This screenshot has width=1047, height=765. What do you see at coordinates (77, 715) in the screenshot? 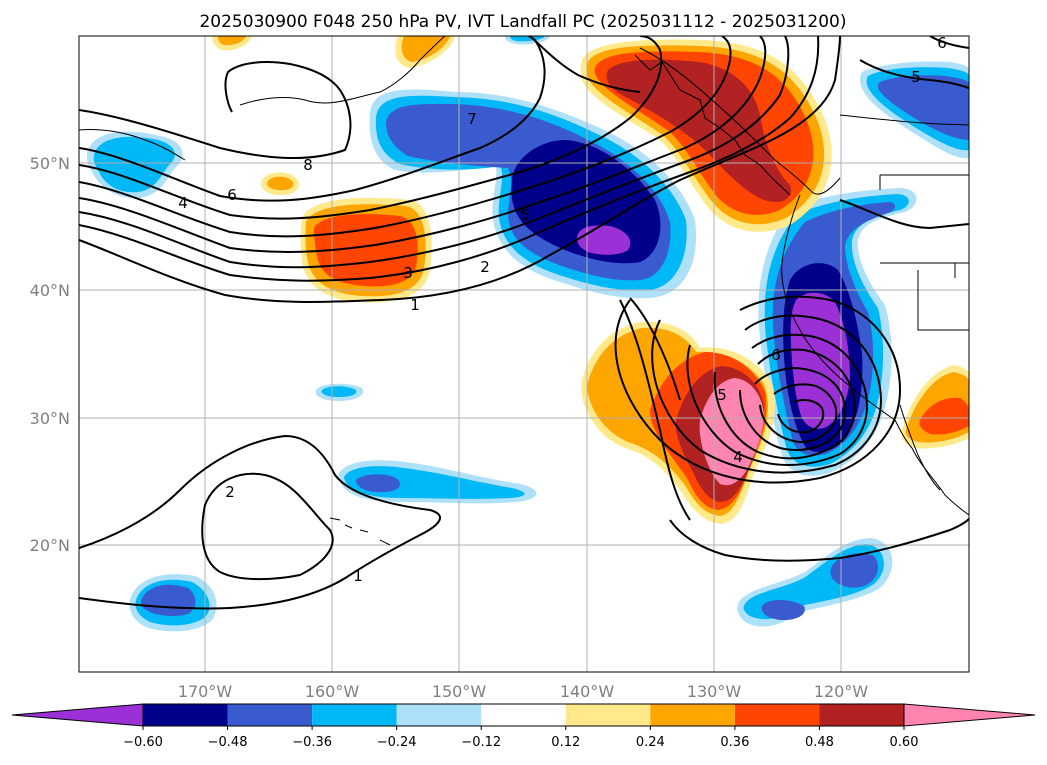
I see `colorbar-extend-low` at bounding box center [77, 715].